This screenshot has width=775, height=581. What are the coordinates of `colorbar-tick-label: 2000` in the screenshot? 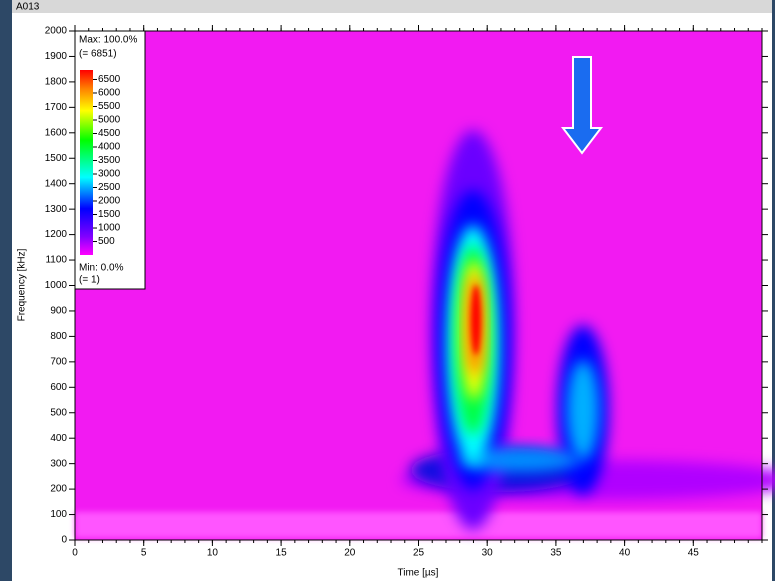 It's located at (109, 201).